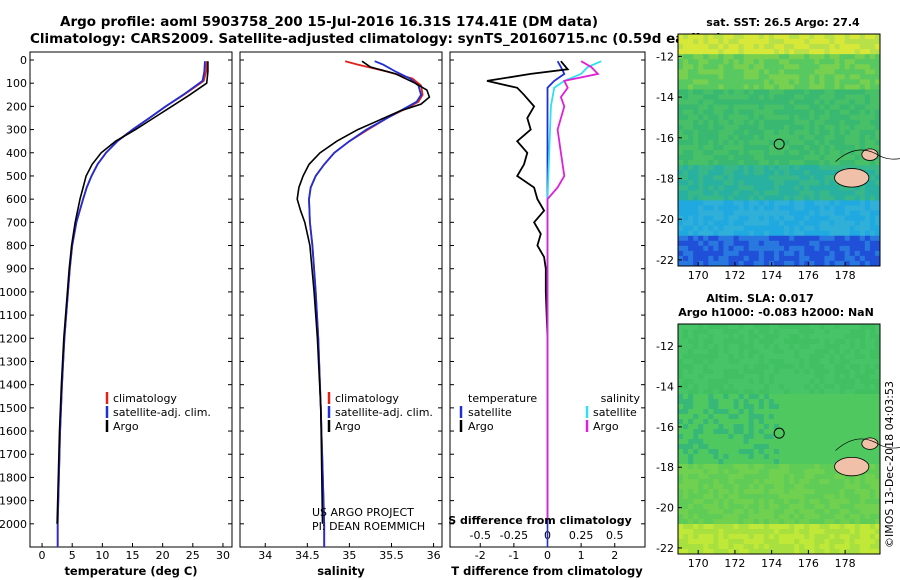 This screenshot has width=900, height=580. I want to click on depth-tick-label: 1200, so click(13, 338).